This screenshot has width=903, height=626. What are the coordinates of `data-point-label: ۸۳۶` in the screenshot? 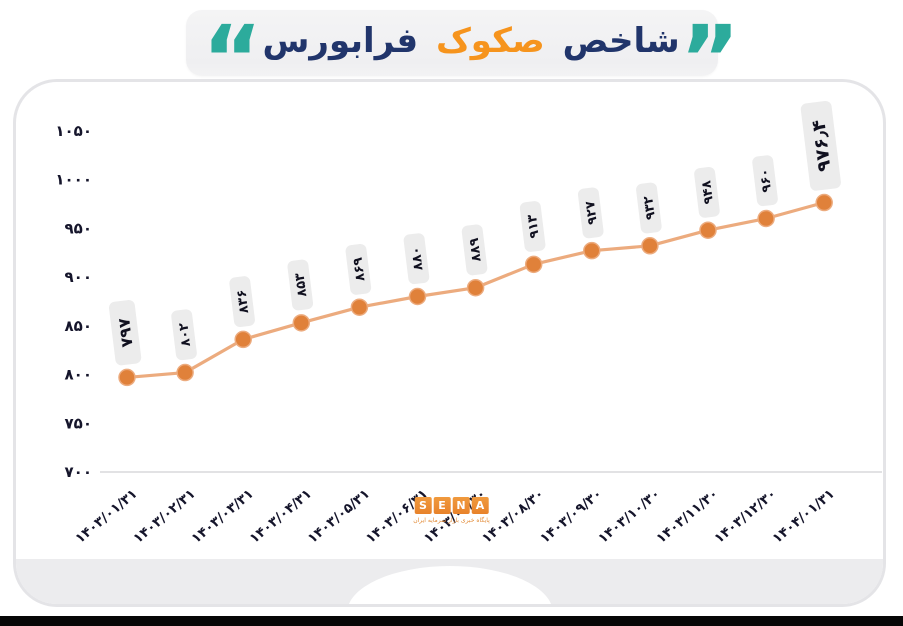 It's located at (242, 301).